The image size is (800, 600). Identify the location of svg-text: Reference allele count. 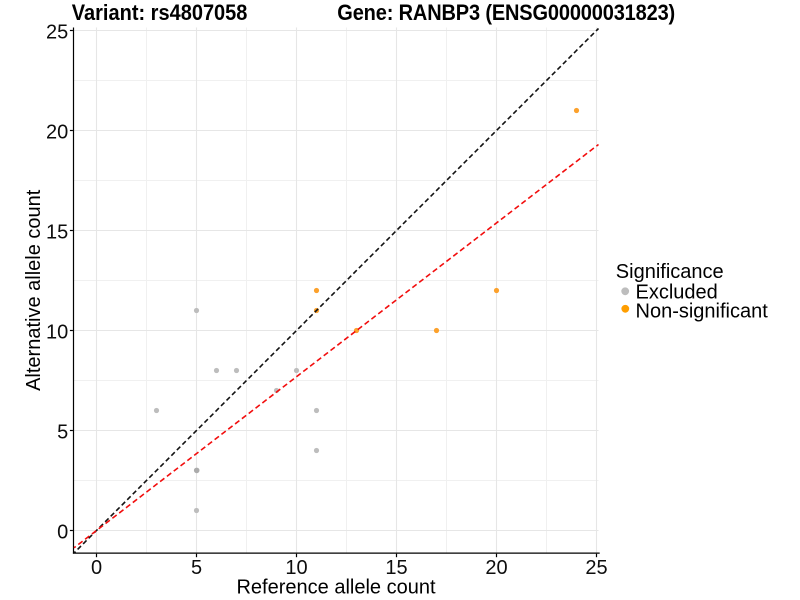
(335, 588).